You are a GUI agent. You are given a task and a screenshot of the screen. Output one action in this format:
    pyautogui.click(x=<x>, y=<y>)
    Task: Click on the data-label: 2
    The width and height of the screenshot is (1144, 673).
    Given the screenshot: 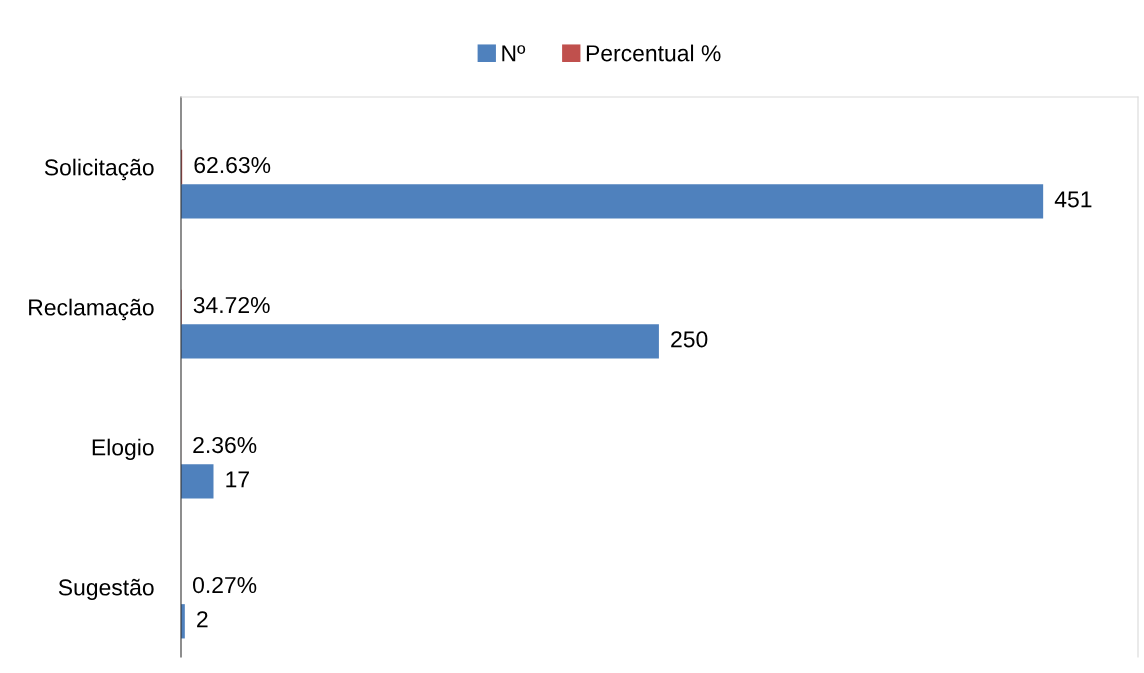 What is the action you would take?
    pyautogui.click(x=202, y=619)
    